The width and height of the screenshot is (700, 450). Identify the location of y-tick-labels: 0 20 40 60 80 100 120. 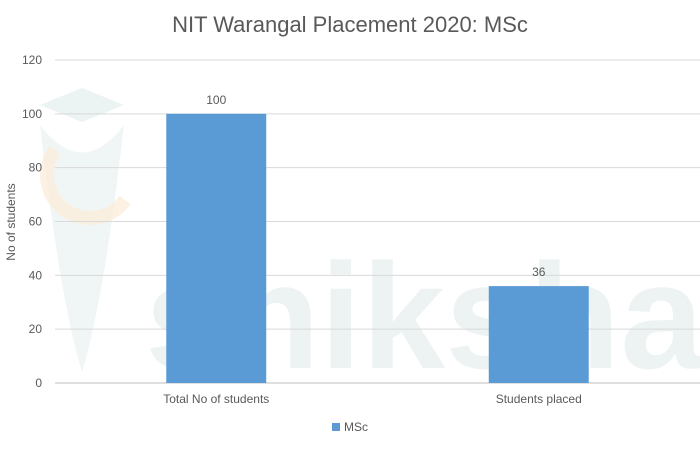
(32, 221).